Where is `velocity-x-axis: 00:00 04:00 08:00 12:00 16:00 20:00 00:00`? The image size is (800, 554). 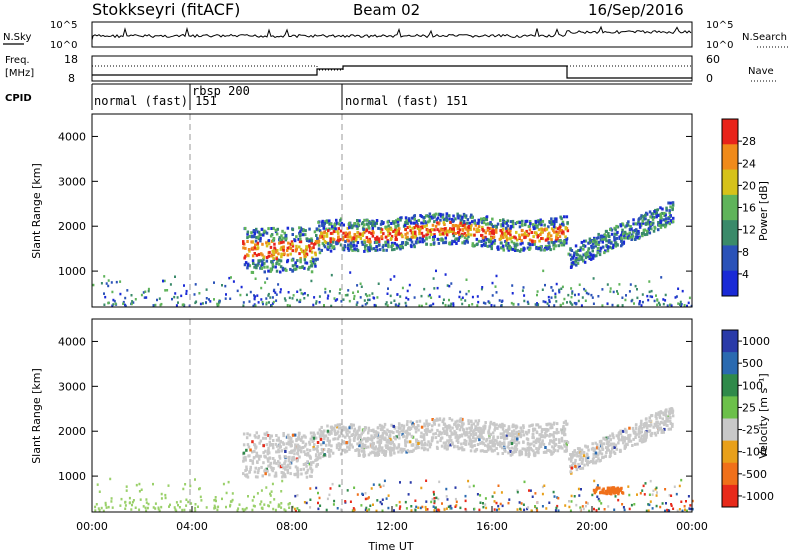
velocity-x-axis: 00:00 04:00 08:00 12:00 16:00 20:00 00:00 is located at coordinates (392, 519).